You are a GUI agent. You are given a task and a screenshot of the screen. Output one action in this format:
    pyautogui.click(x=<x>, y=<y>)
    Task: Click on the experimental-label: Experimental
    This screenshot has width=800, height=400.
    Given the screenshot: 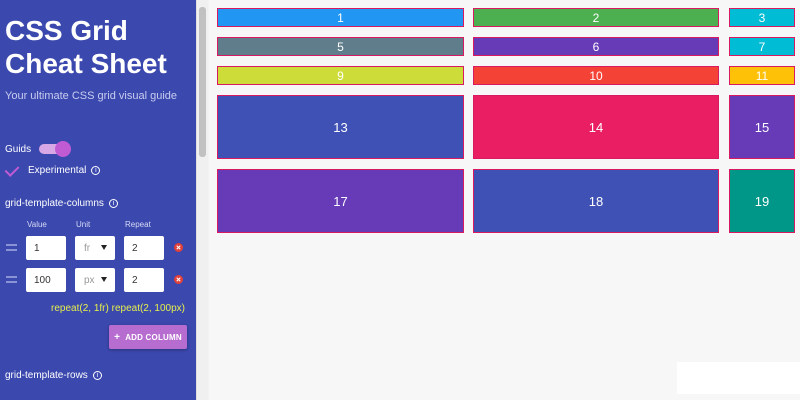 What is the action you would take?
    pyautogui.click(x=57, y=170)
    